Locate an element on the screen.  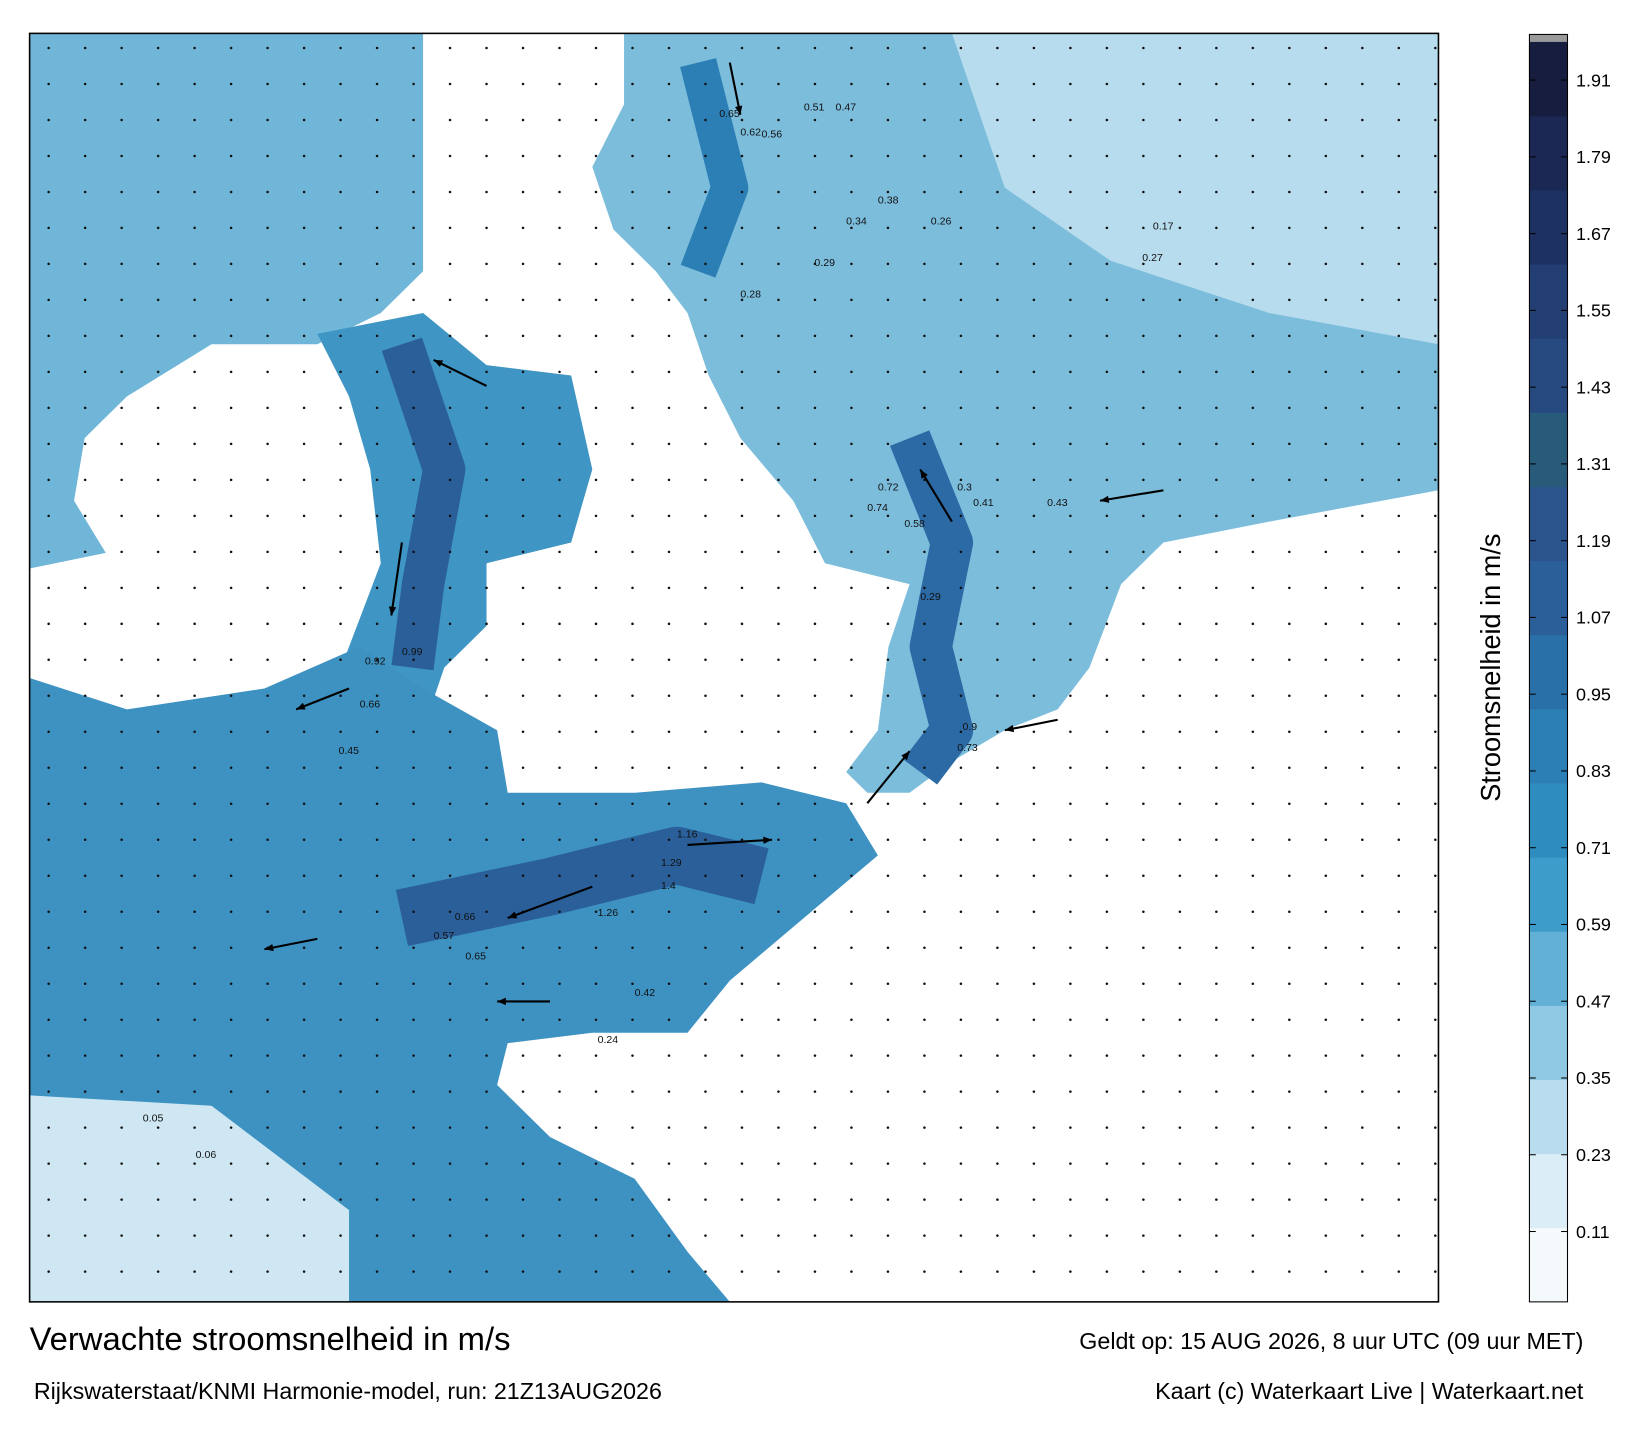
colorbar-tick-label: 1.19 is located at coordinates (1593, 541).